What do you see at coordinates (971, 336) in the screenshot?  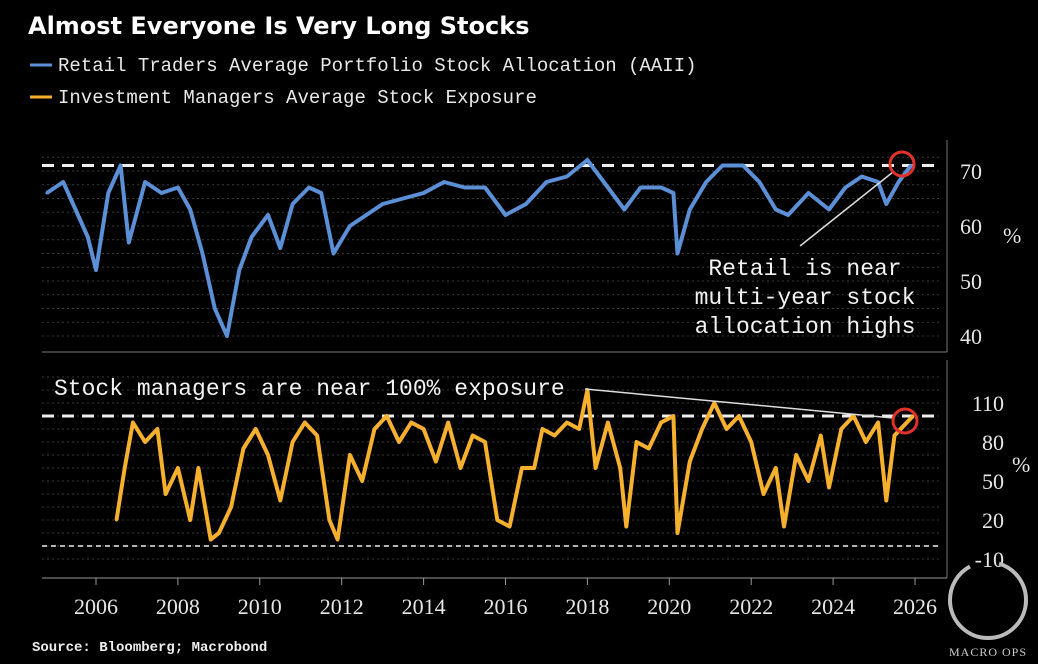 I see `y-tick-label-top: 40` at bounding box center [971, 336].